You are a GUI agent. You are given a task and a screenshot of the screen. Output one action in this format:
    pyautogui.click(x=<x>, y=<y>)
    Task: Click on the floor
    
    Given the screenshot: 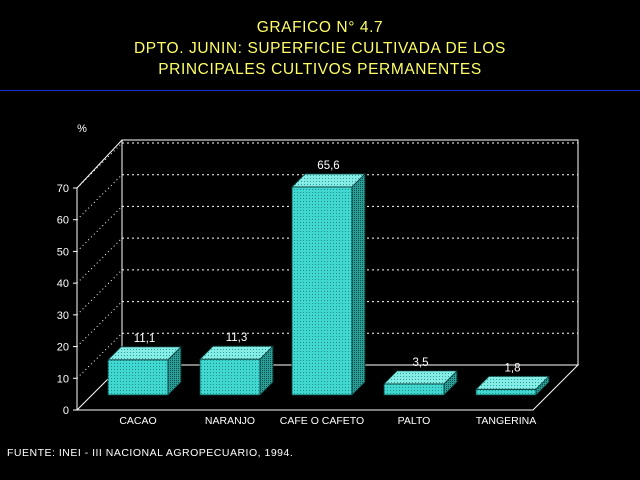 What is the action you would take?
    pyautogui.click(x=327, y=387)
    